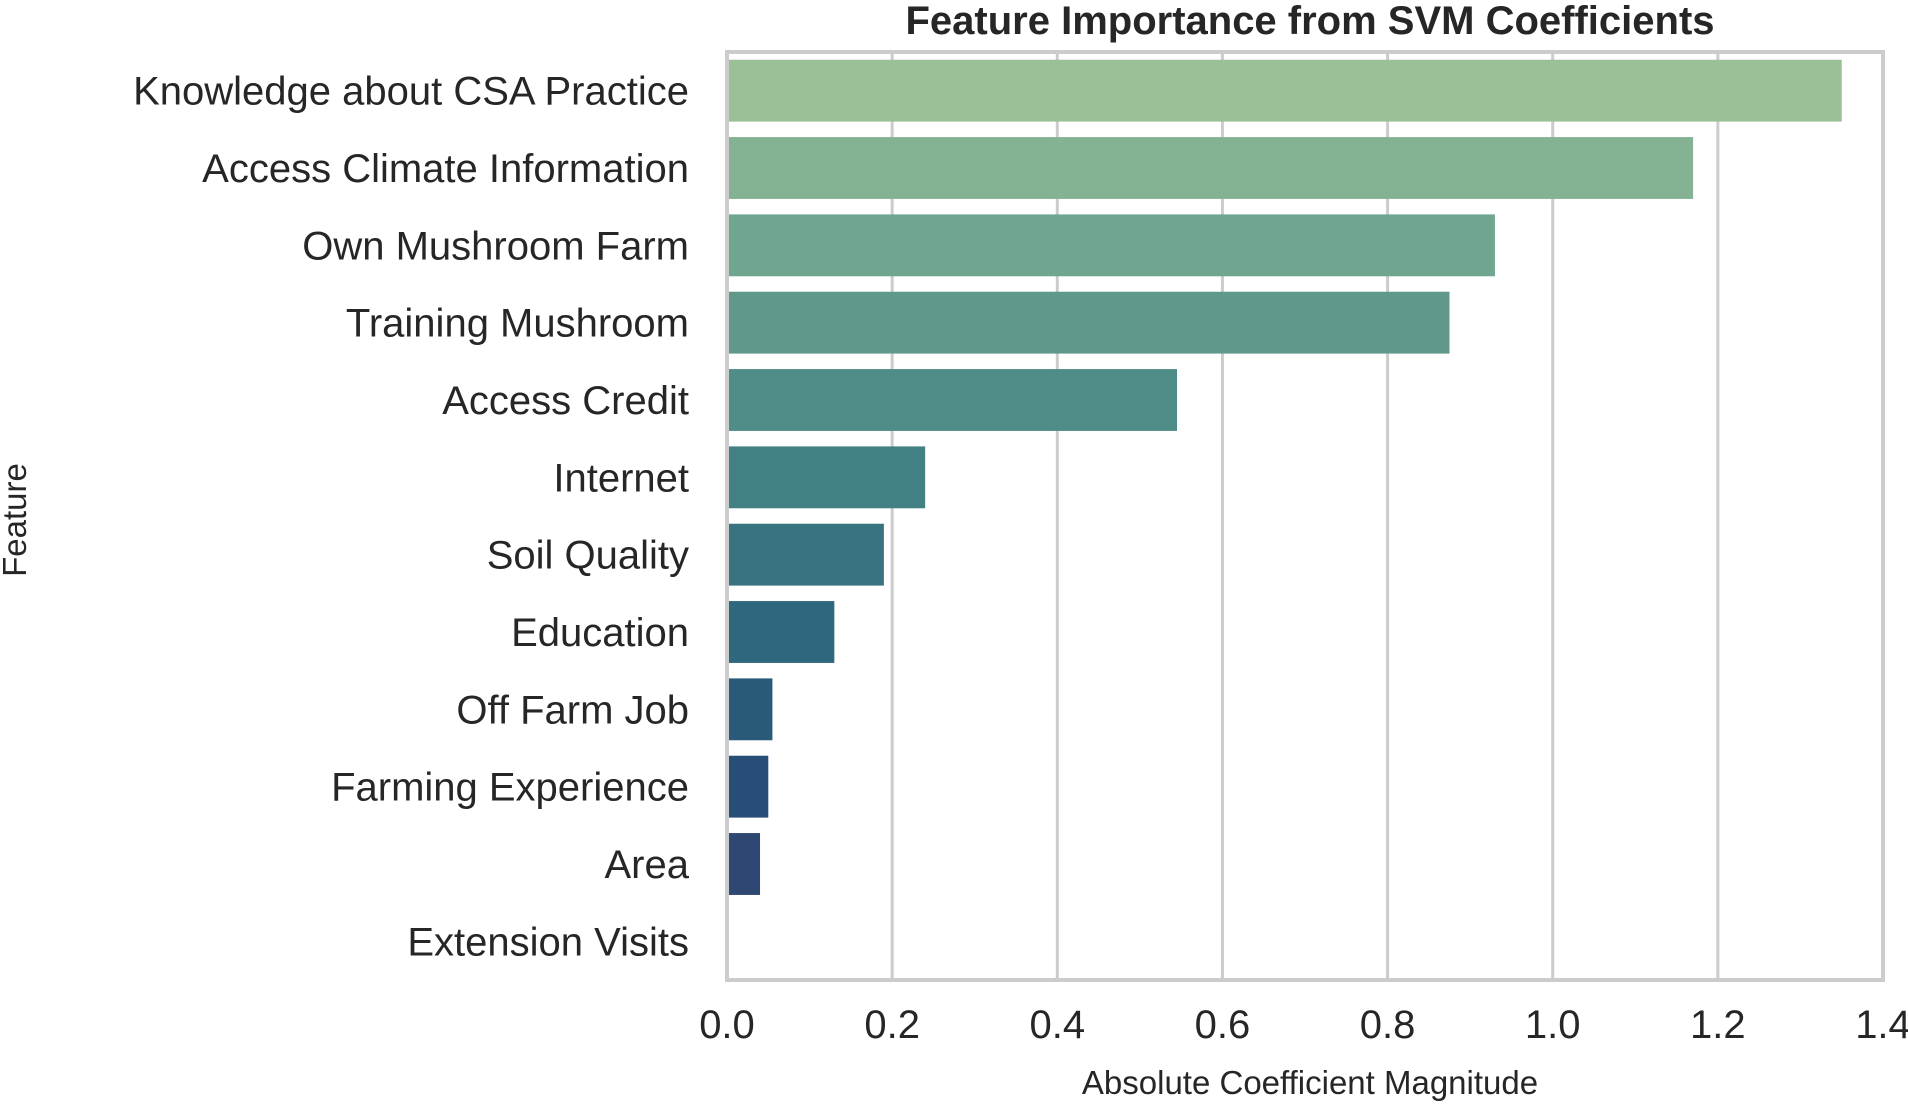 This screenshot has width=1908, height=1107. I want to click on y-tick-label: Farming Experience, so click(510, 788).